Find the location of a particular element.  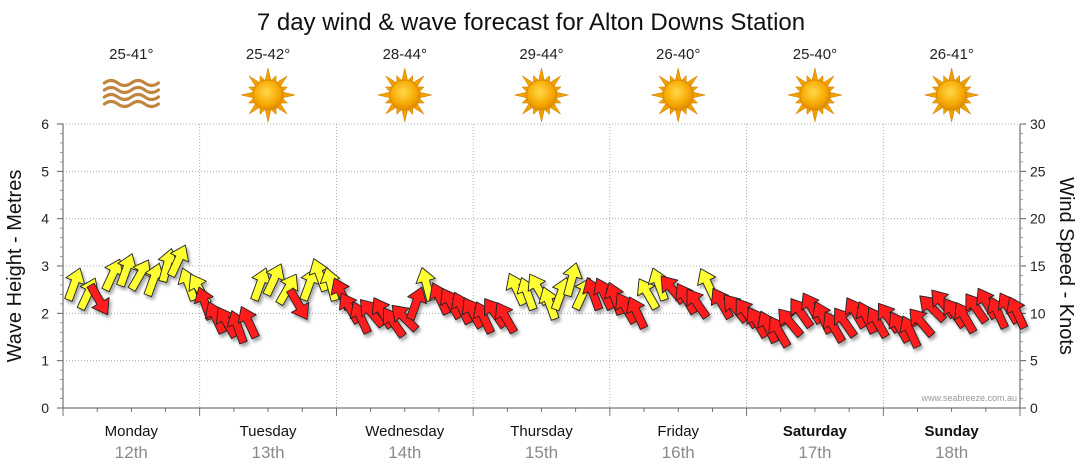

day-date-label: 12th is located at coordinates (131, 452).